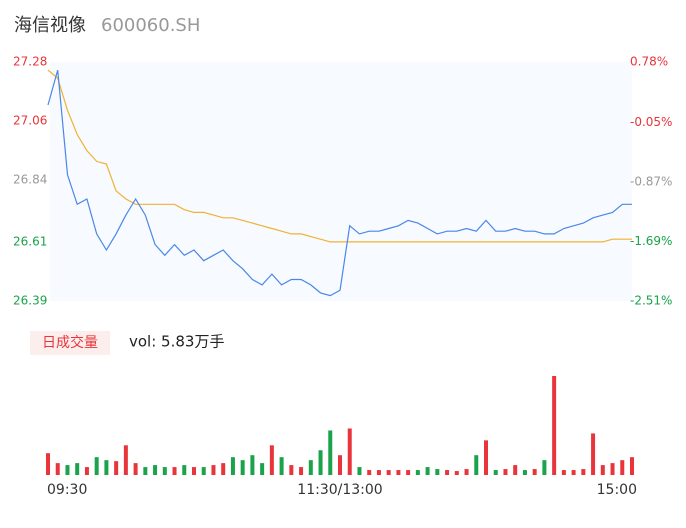 The width and height of the screenshot is (686, 528). I want to click on y2-tick-label: -1.69%, so click(651, 241).